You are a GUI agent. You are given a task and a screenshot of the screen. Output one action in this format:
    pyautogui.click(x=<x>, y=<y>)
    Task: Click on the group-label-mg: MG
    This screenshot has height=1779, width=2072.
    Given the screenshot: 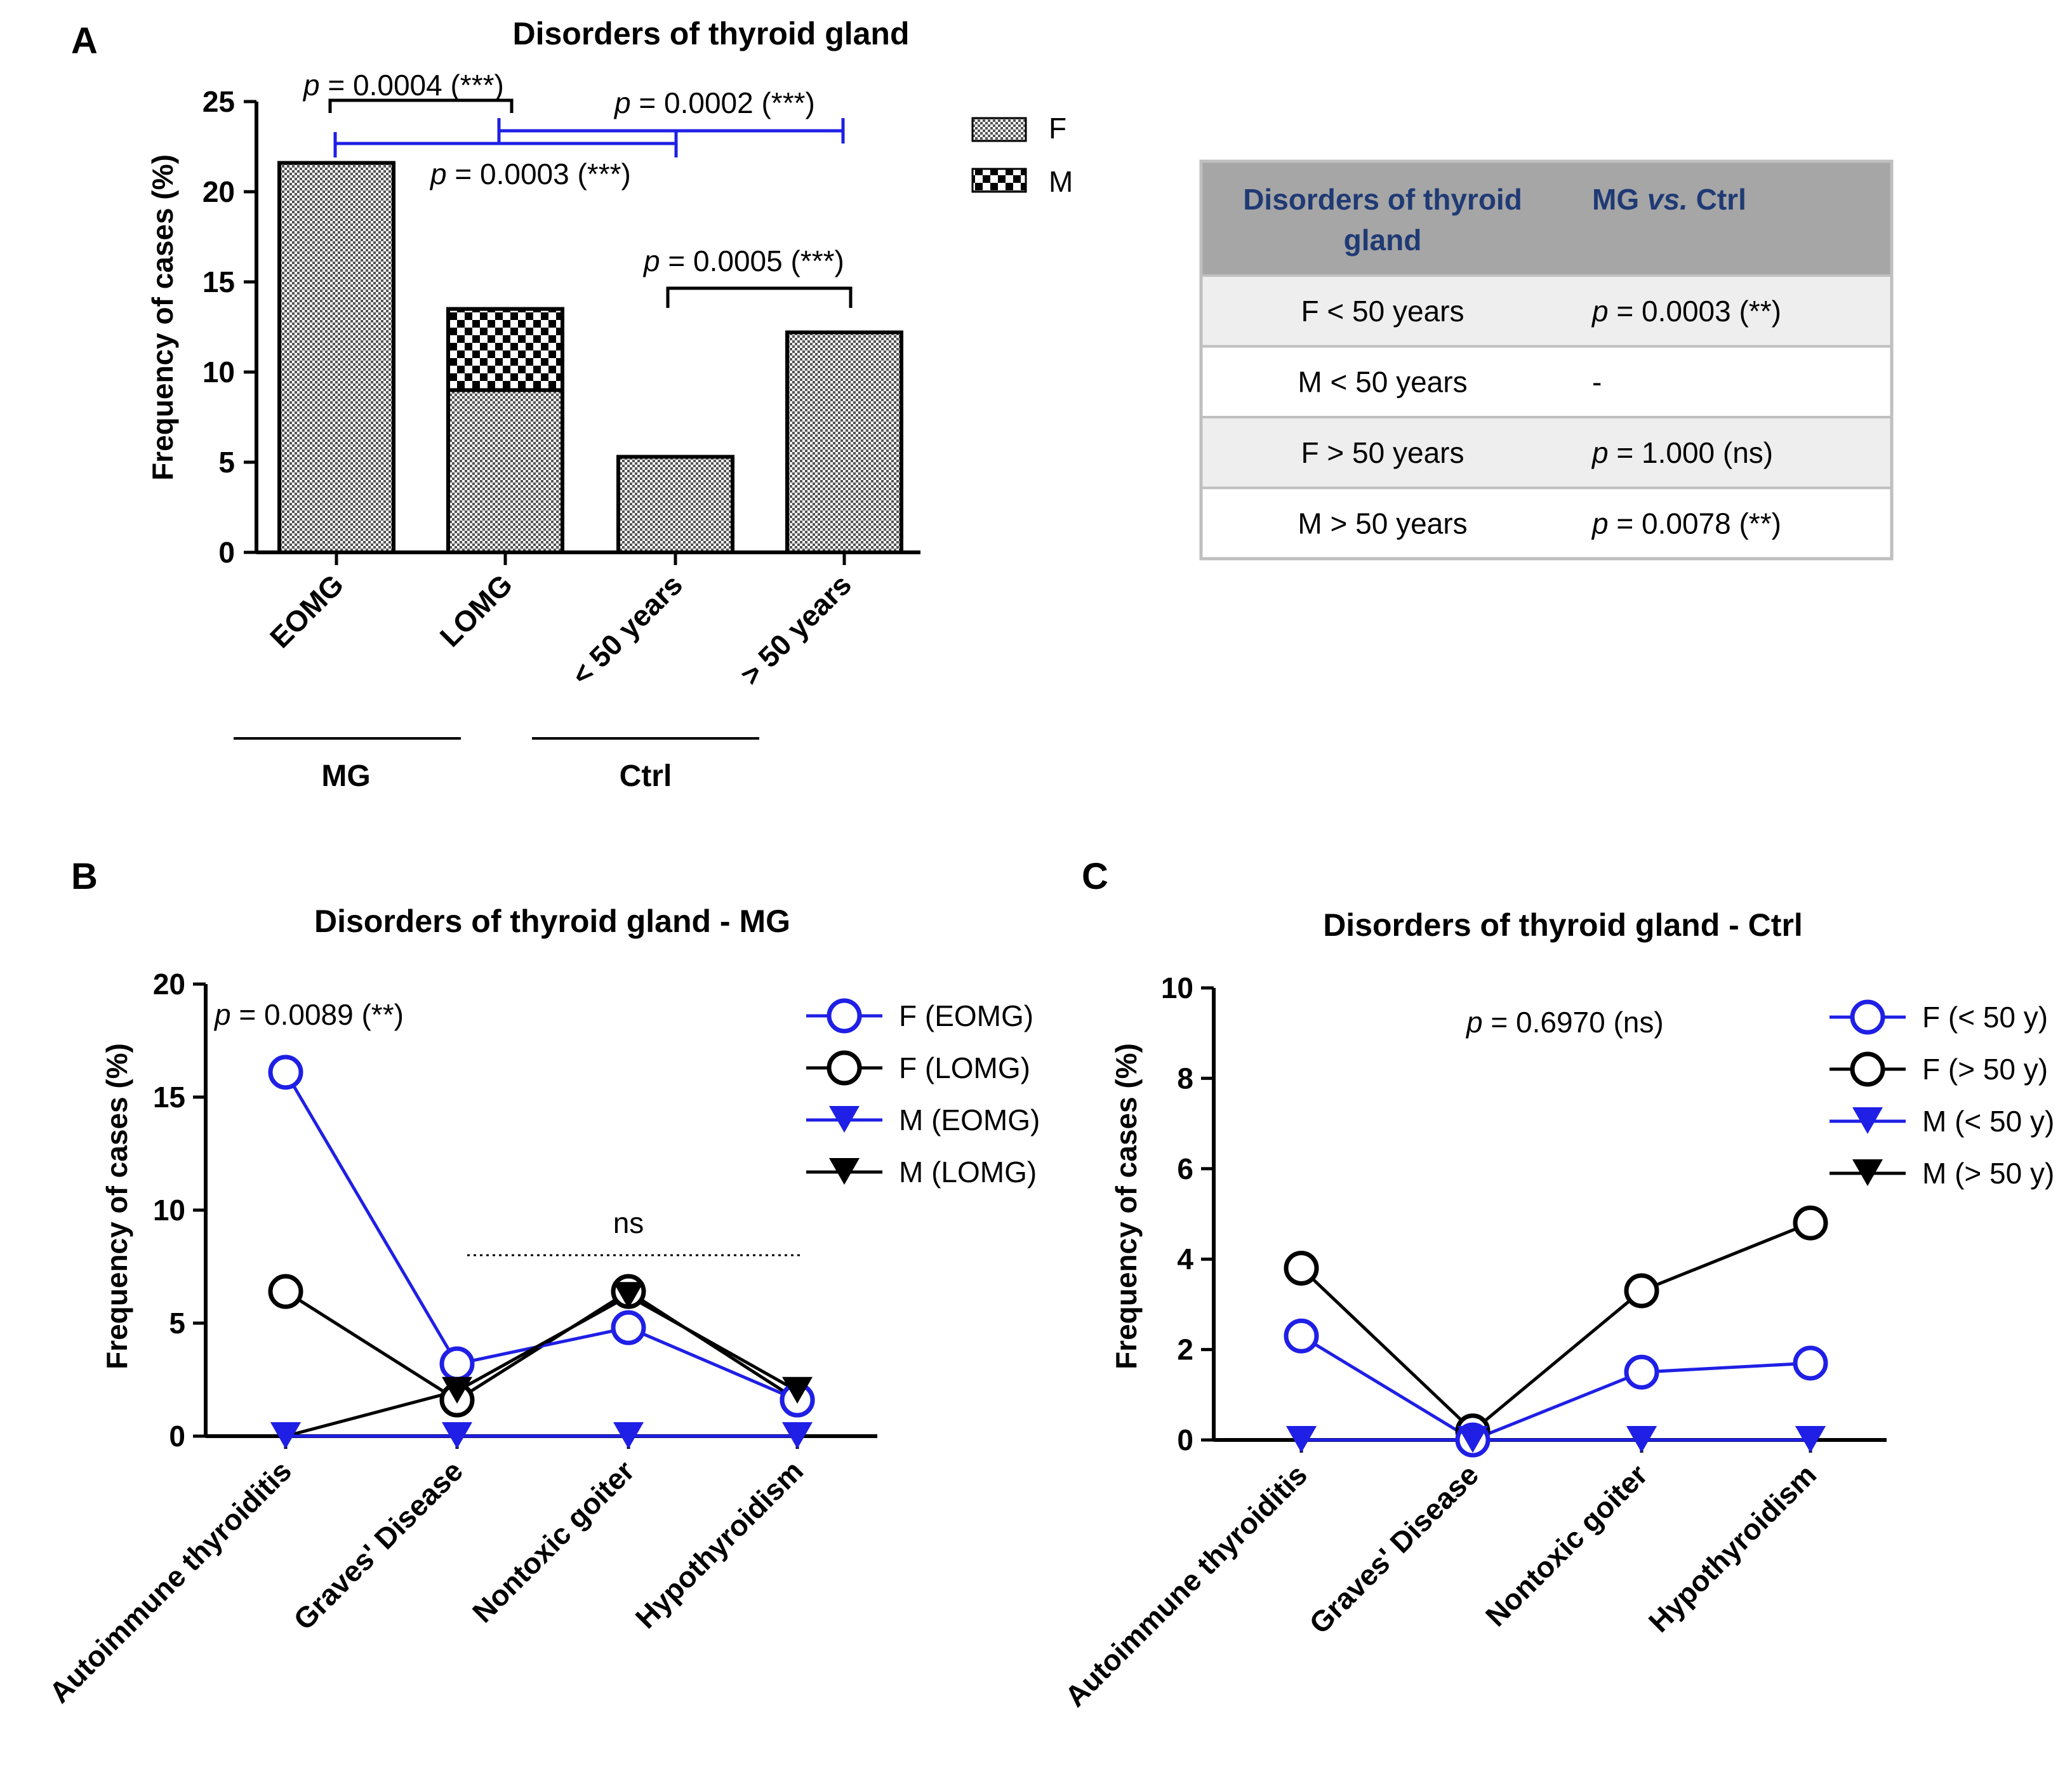 What is the action you would take?
    pyautogui.click(x=345, y=776)
    